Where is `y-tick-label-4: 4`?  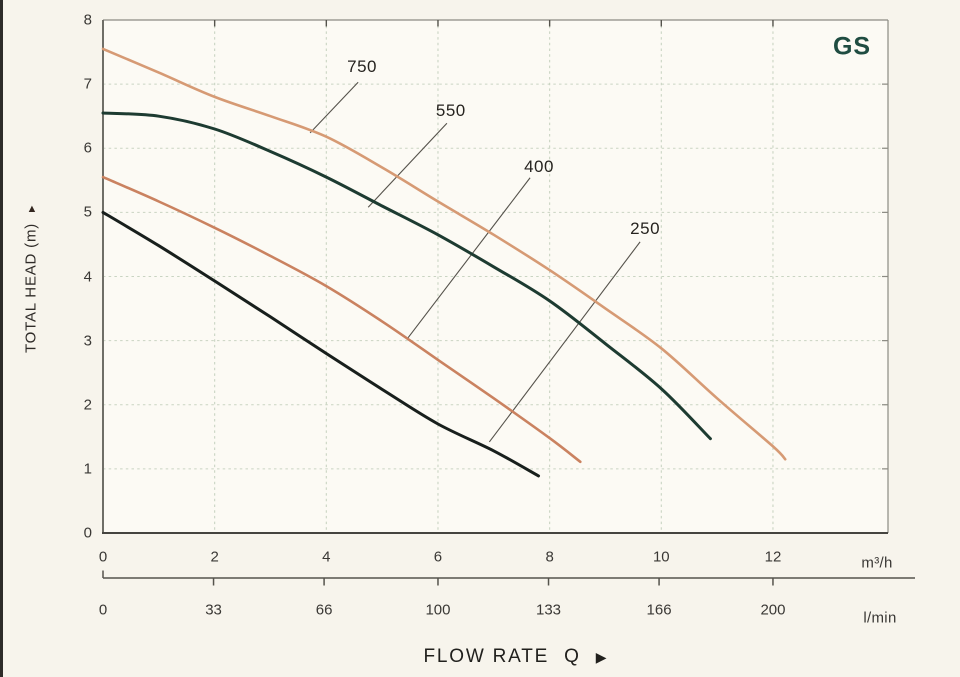
y-tick-label-4: 4 is located at coordinates (87, 276).